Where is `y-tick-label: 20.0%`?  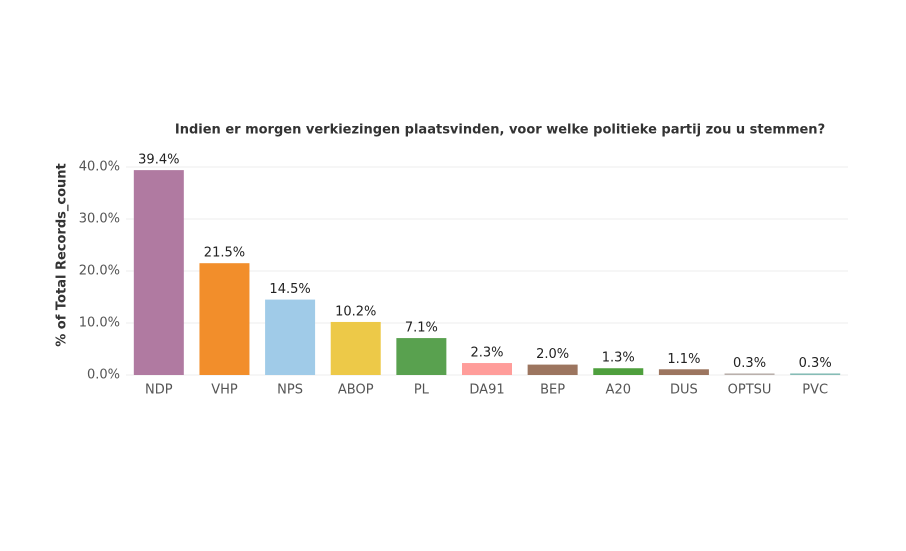
y-tick-label: 20.0% is located at coordinates (99, 271).